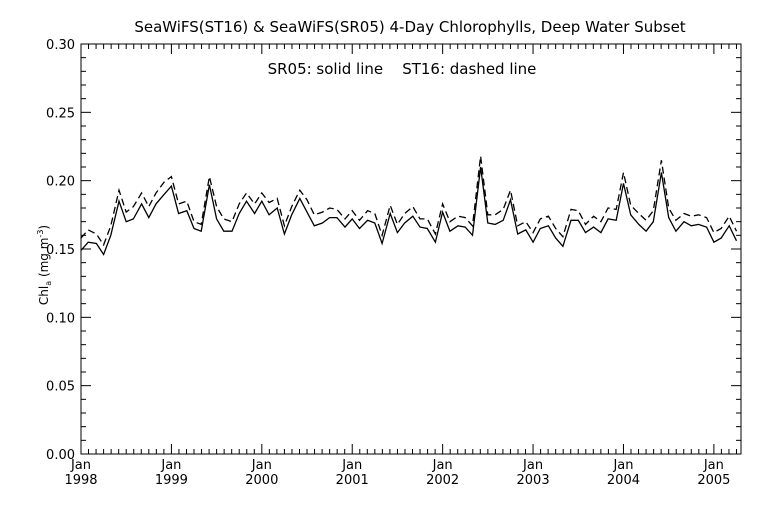  Describe the element at coordinates (60, 318) in the screenshot. I see `y-tick-label: 0.10` at that location.